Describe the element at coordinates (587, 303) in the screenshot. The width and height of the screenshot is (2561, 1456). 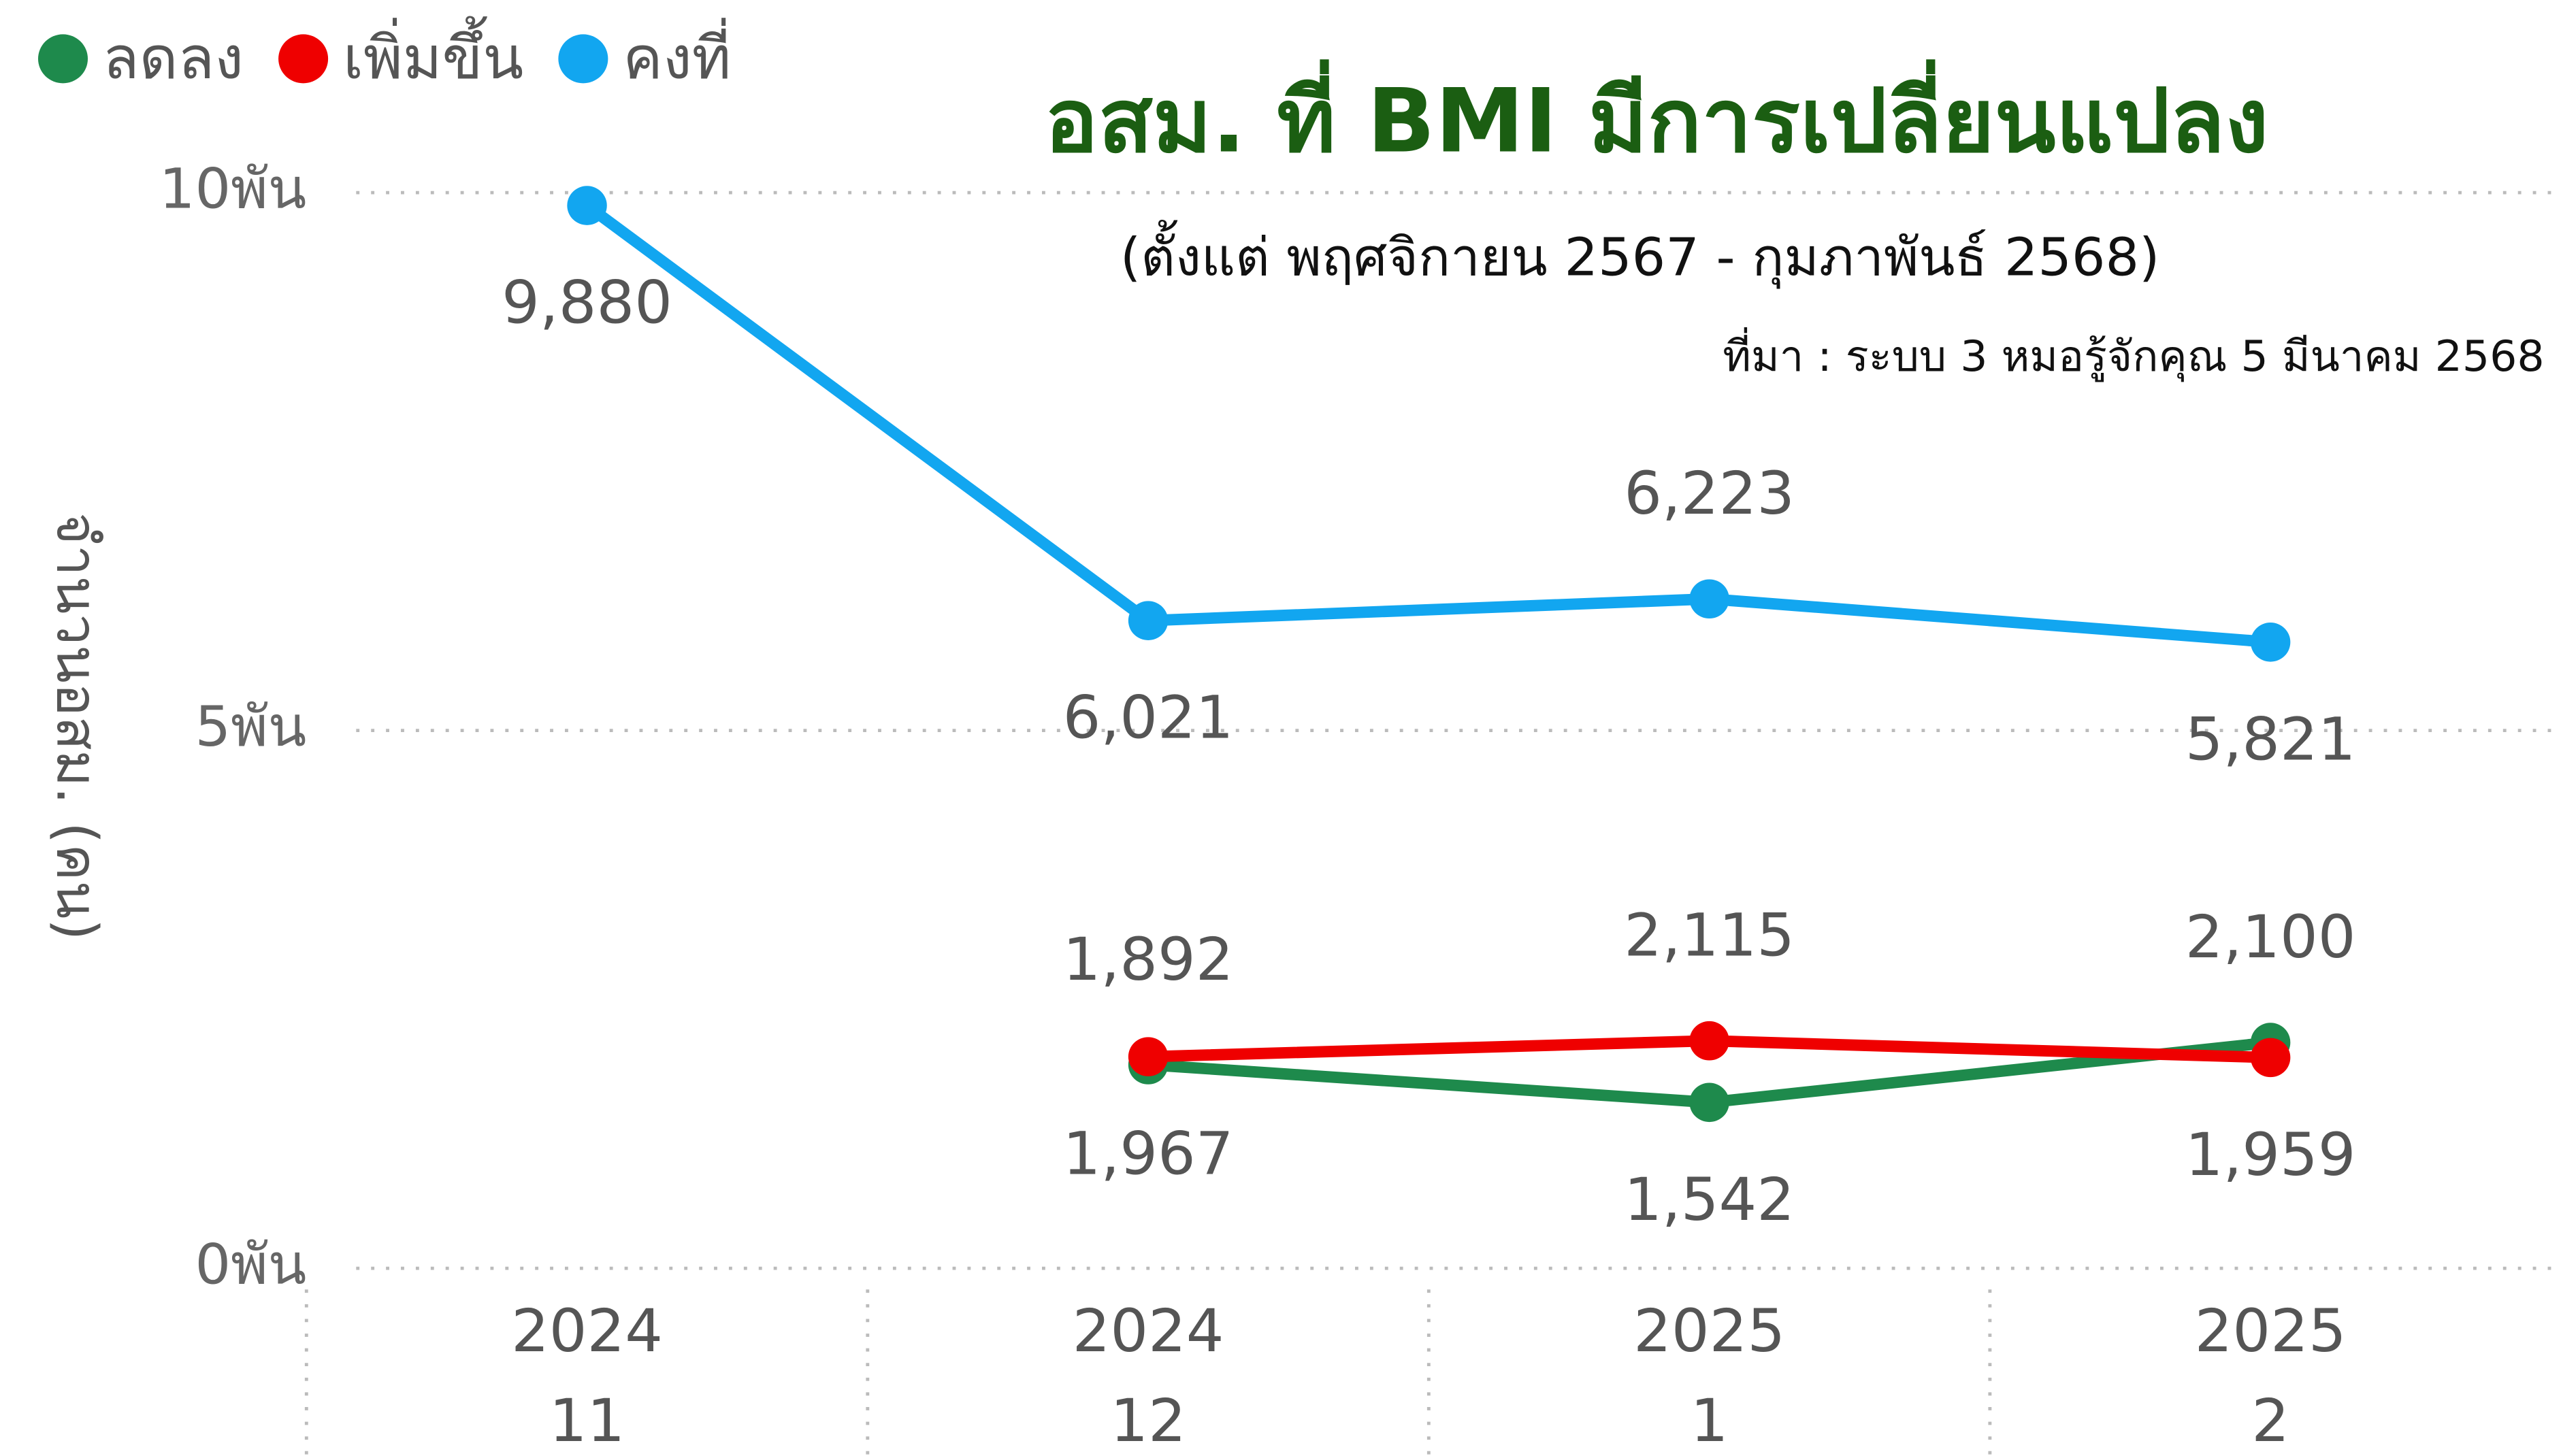
I see `data-label: 9,880` at that location.